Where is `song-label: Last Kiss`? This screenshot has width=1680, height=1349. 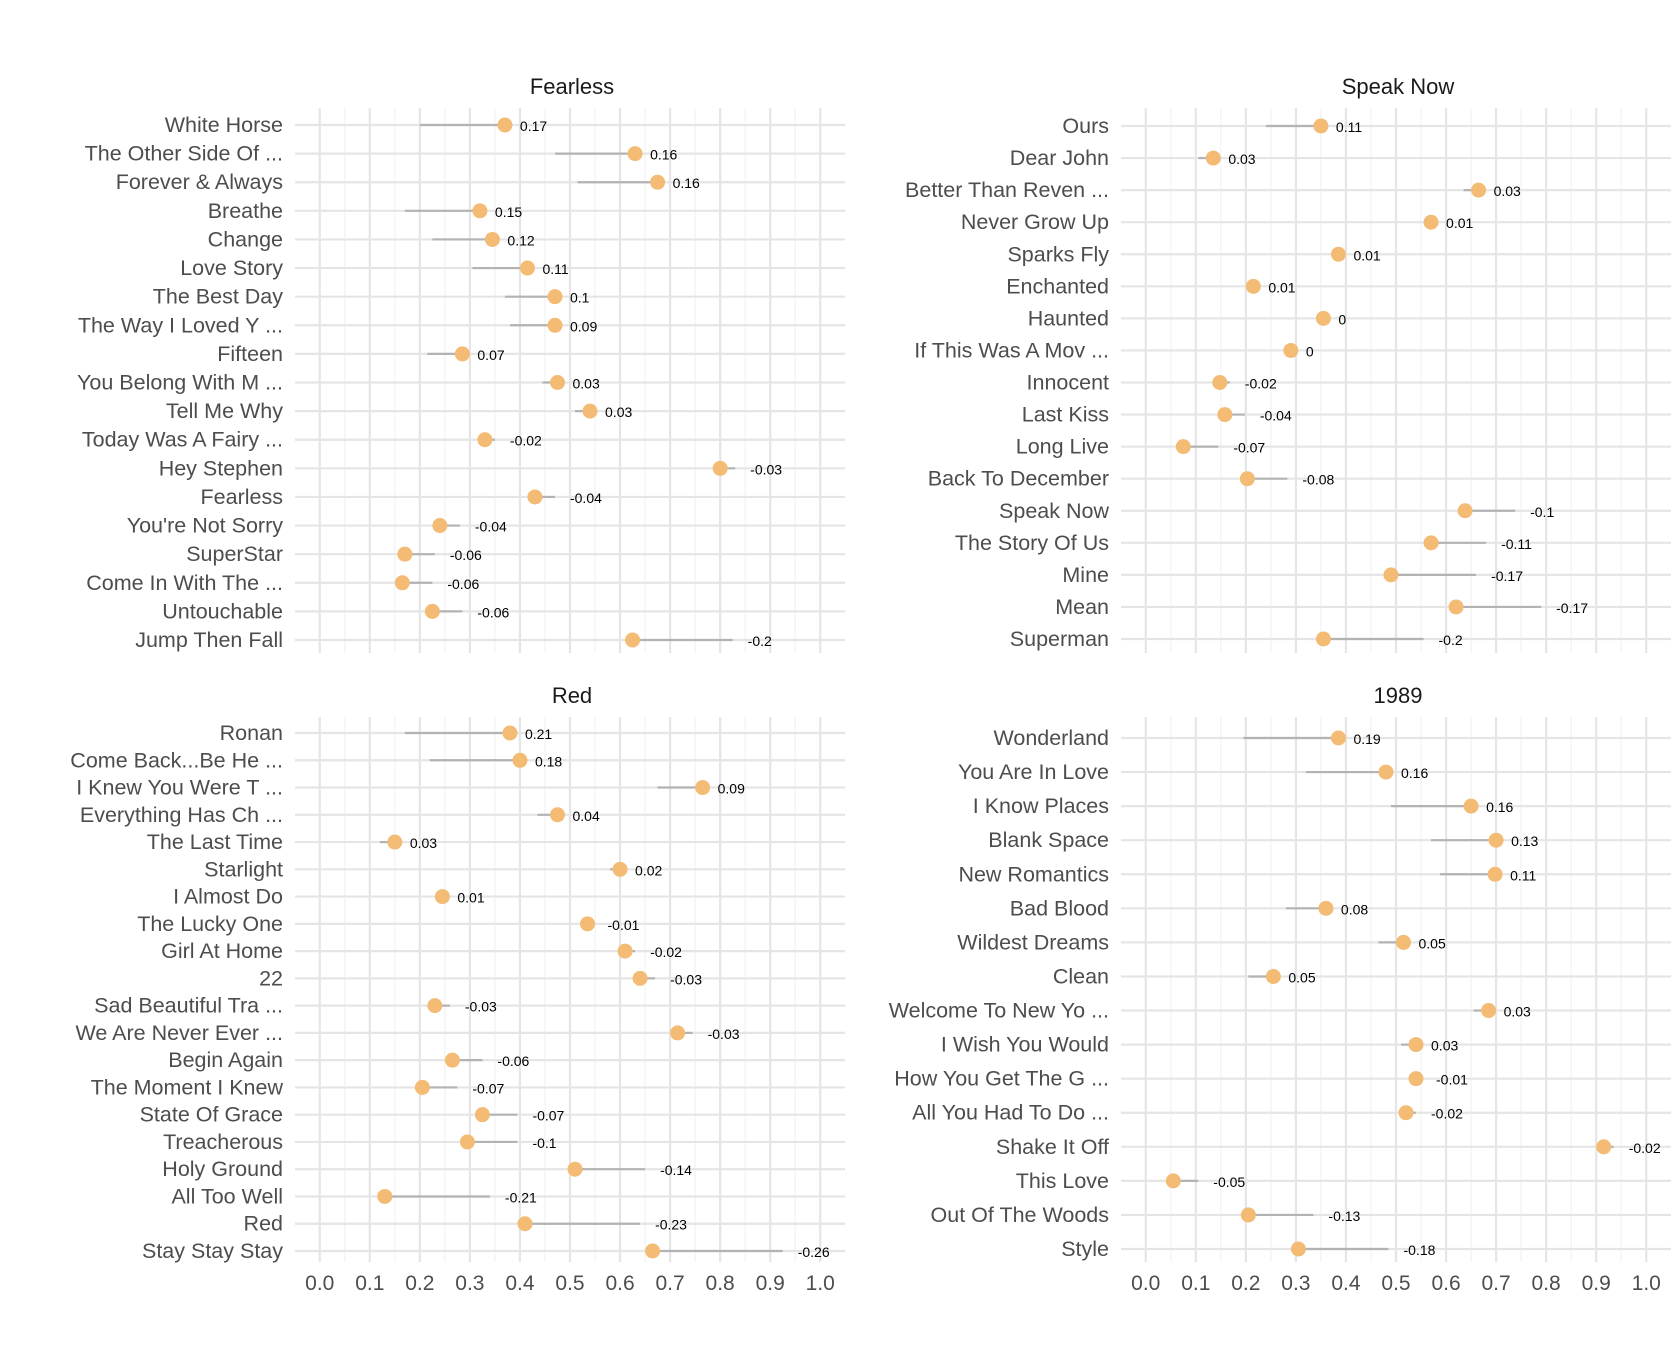
song-label: Last Kiss is located at coordinates (1065, 415).